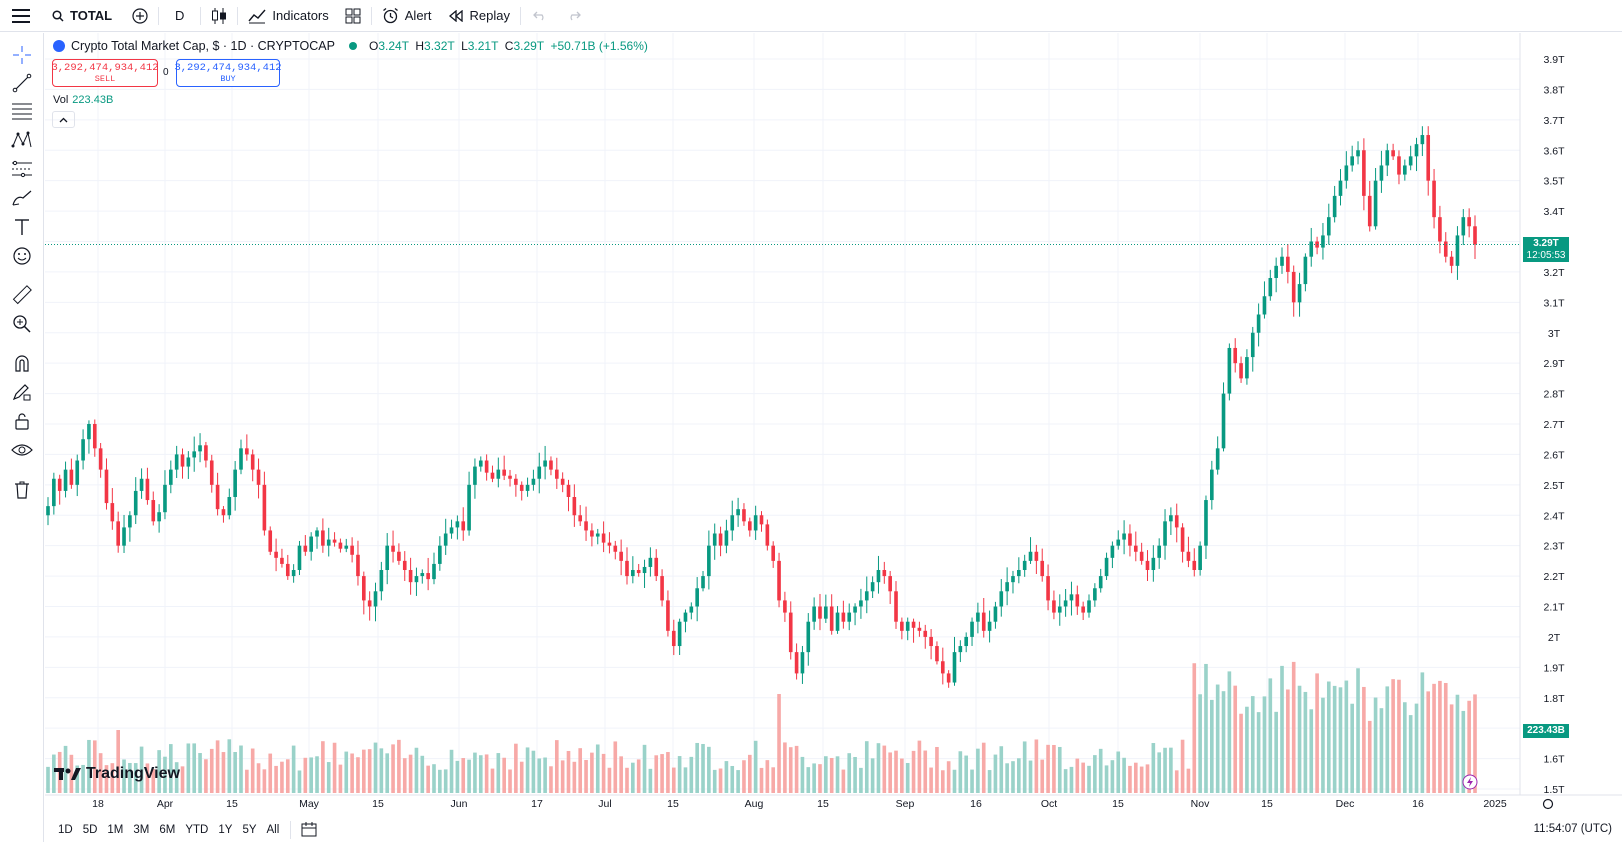 This screenshot has height=868, width=1622. I want to click on text-tool, so click(22, 227).